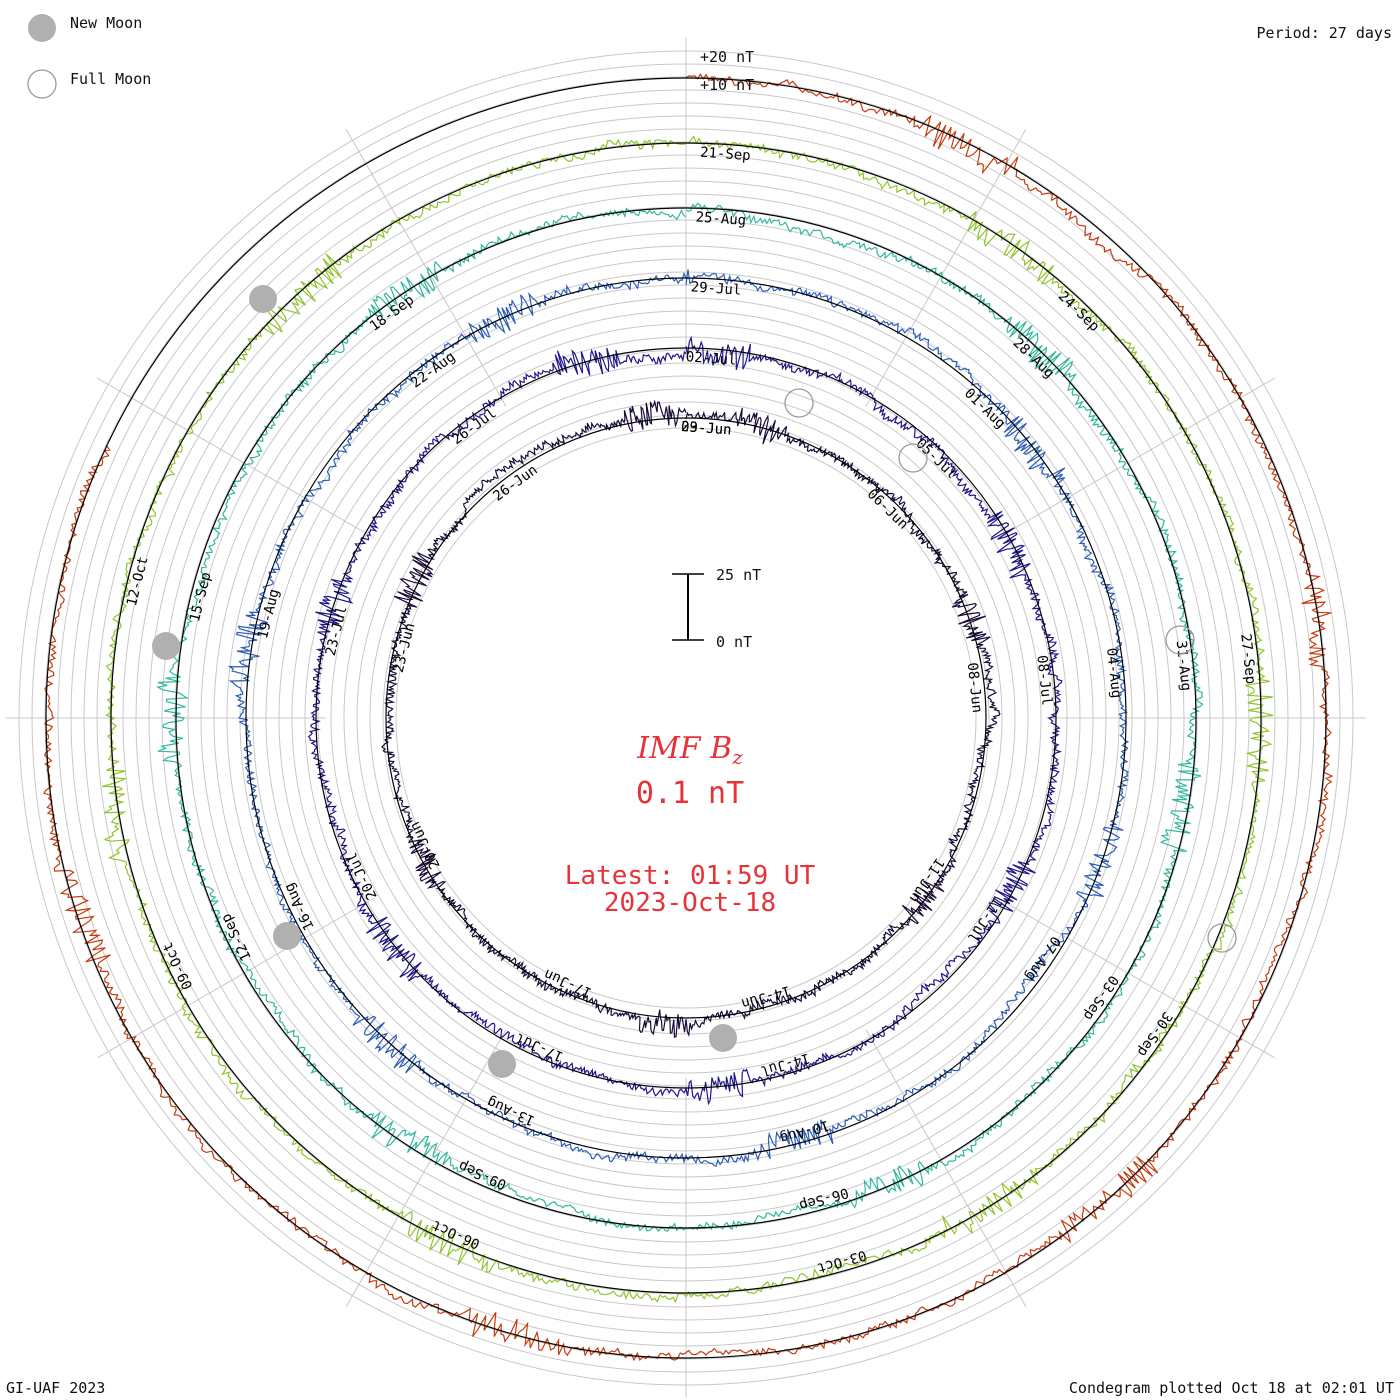 This screenshot has height=1400, width=1400. Describe the element at coordinates (425, 845) in the screenshot. I see `date-label: 20-Jun` at that location.